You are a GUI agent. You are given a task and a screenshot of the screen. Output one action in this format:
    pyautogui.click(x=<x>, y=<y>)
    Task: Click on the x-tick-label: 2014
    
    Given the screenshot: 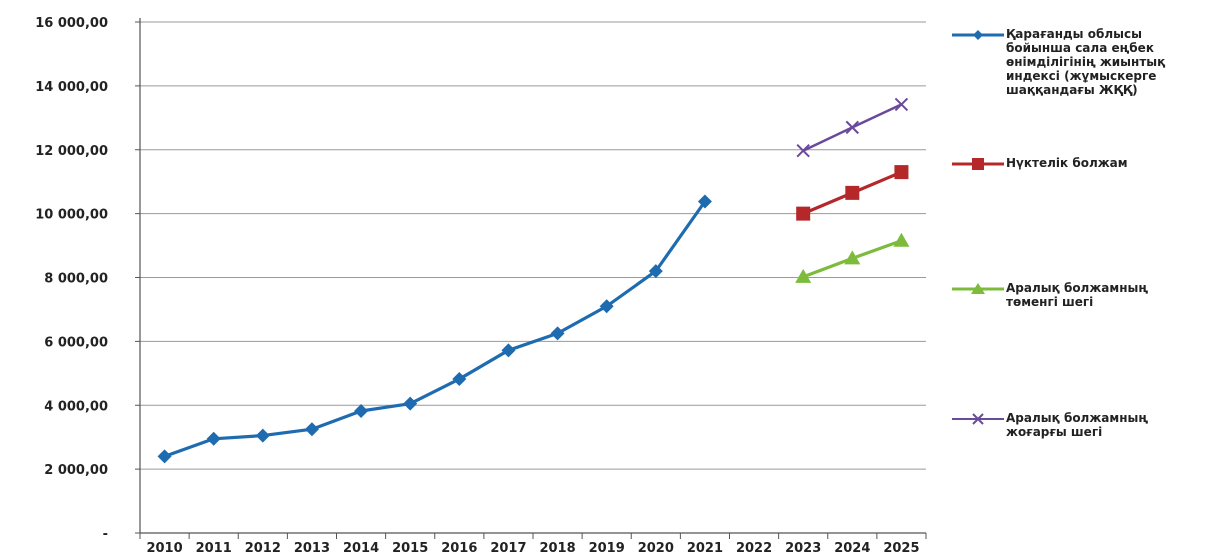 What is the action you would take?
    pyautogui.click(x=361, y=548)
    